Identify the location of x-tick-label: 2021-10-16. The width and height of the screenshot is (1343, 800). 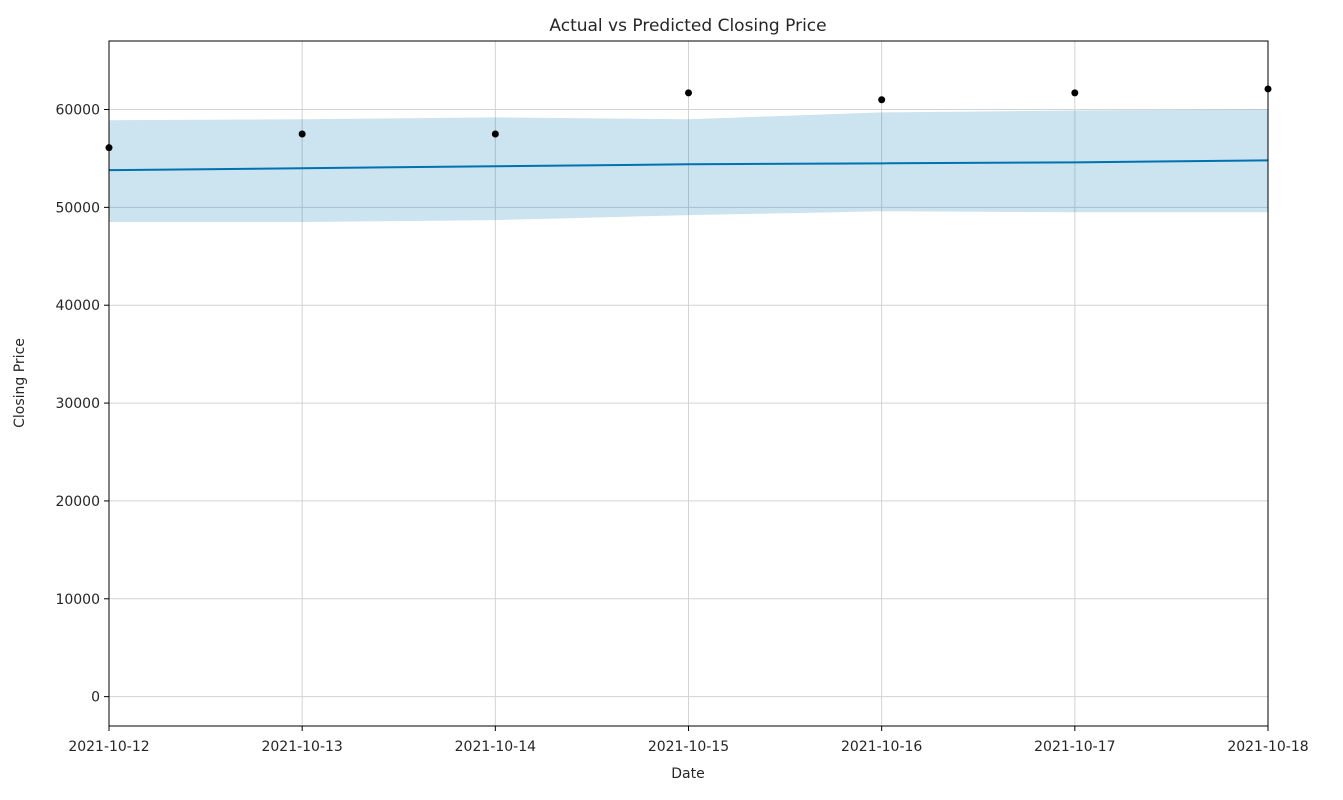
(881, 747).